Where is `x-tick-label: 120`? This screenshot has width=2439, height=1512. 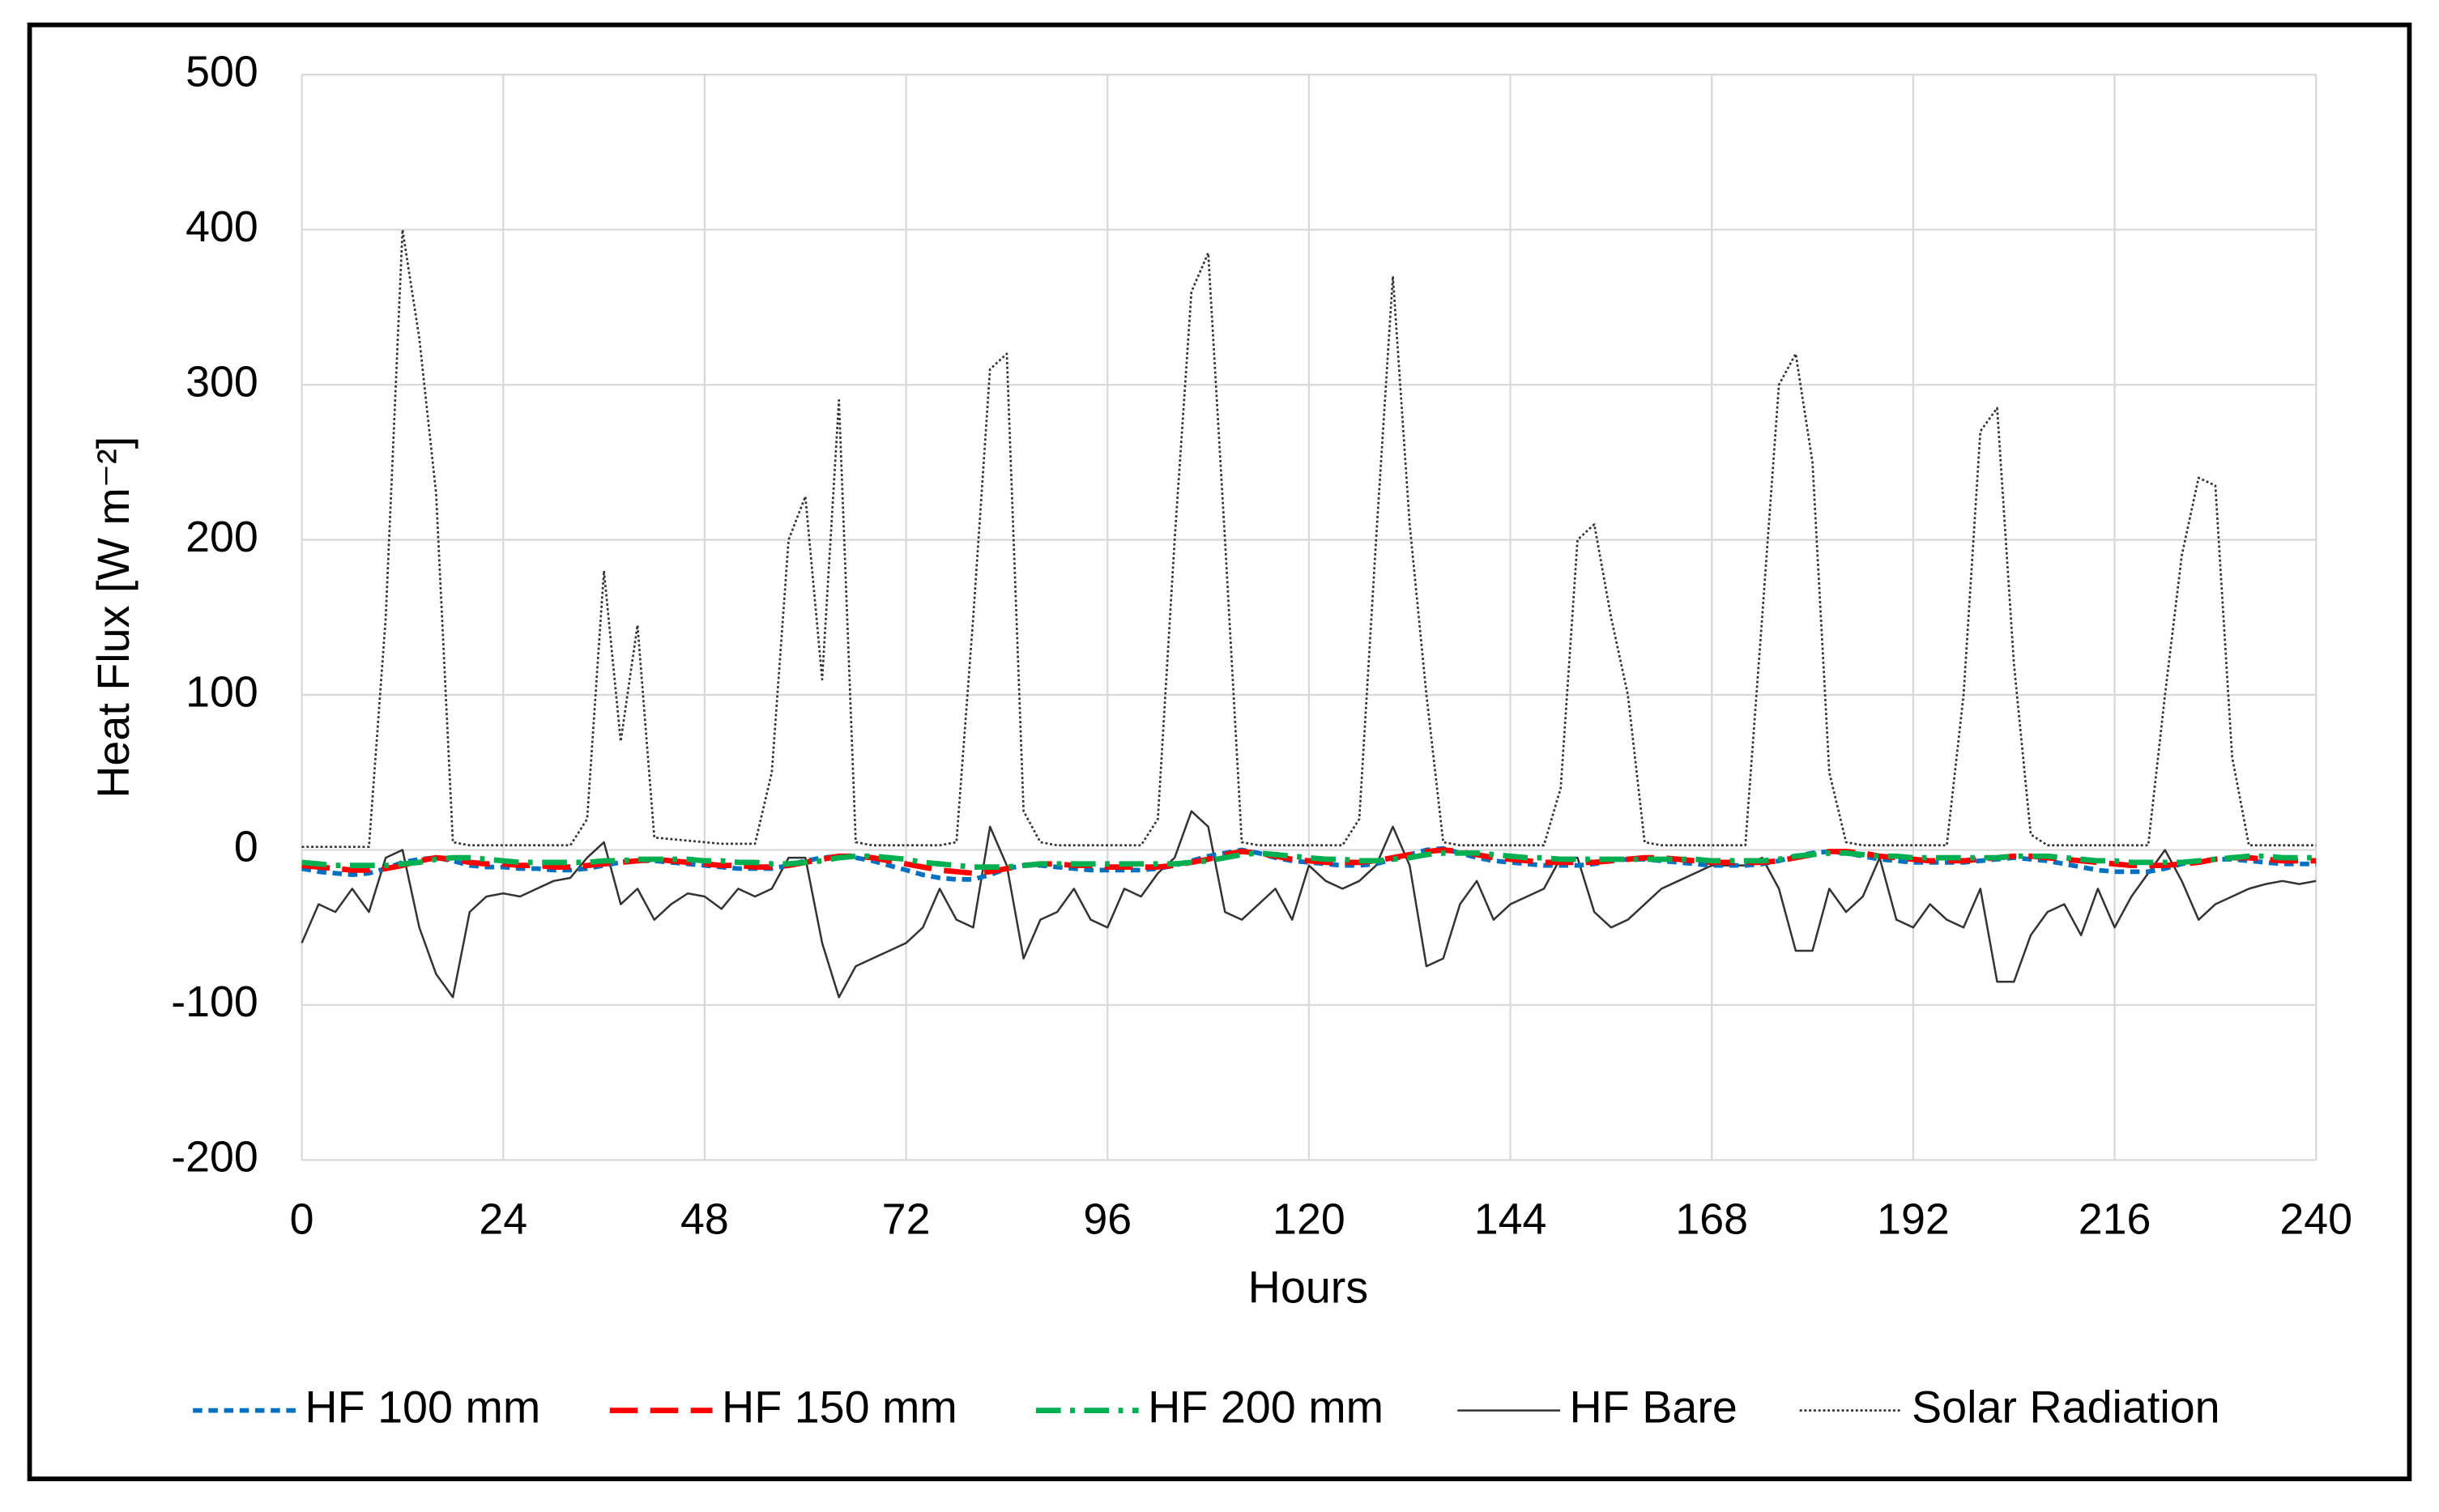
x-tick-label: 120 is located at coordinates (1309, 1219).